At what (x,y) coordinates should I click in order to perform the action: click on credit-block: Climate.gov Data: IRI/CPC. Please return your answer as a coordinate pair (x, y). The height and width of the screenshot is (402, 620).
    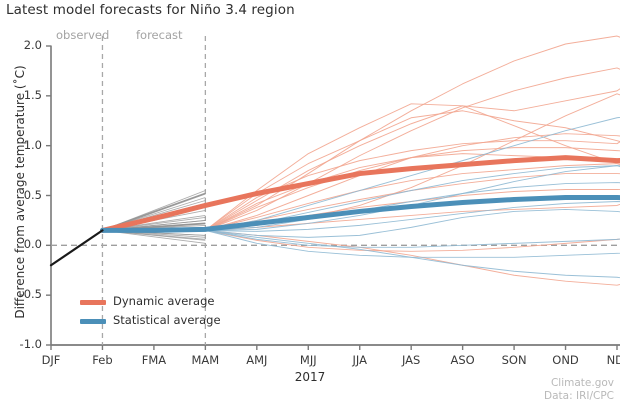
    Looking at the image, I should click on (579, 389).